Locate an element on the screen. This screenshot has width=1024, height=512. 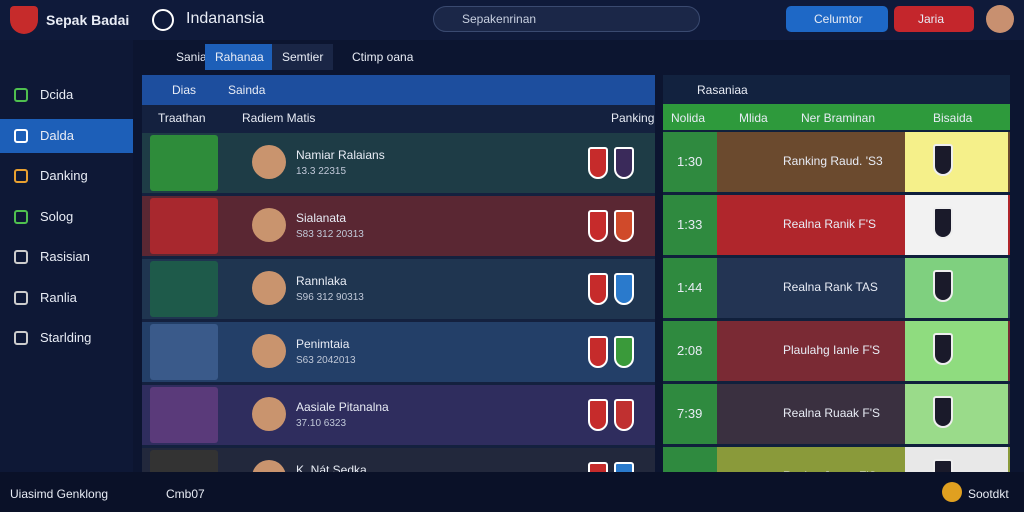
brand: Sepak Badai is located at coordinates (88, 20).